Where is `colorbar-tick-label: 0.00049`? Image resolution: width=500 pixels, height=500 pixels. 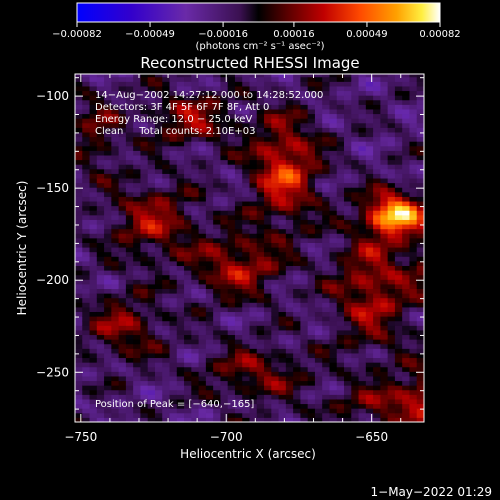
colorbar-tick-label: 0.00049 is located at coordinates (366, 34).